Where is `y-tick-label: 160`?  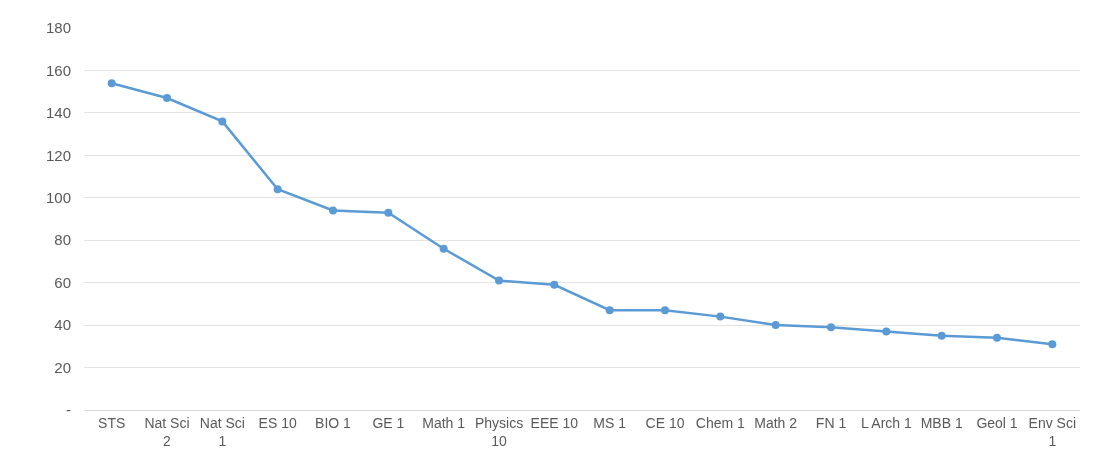 y-tick-label: 160 is located at coordinates (58, 70).